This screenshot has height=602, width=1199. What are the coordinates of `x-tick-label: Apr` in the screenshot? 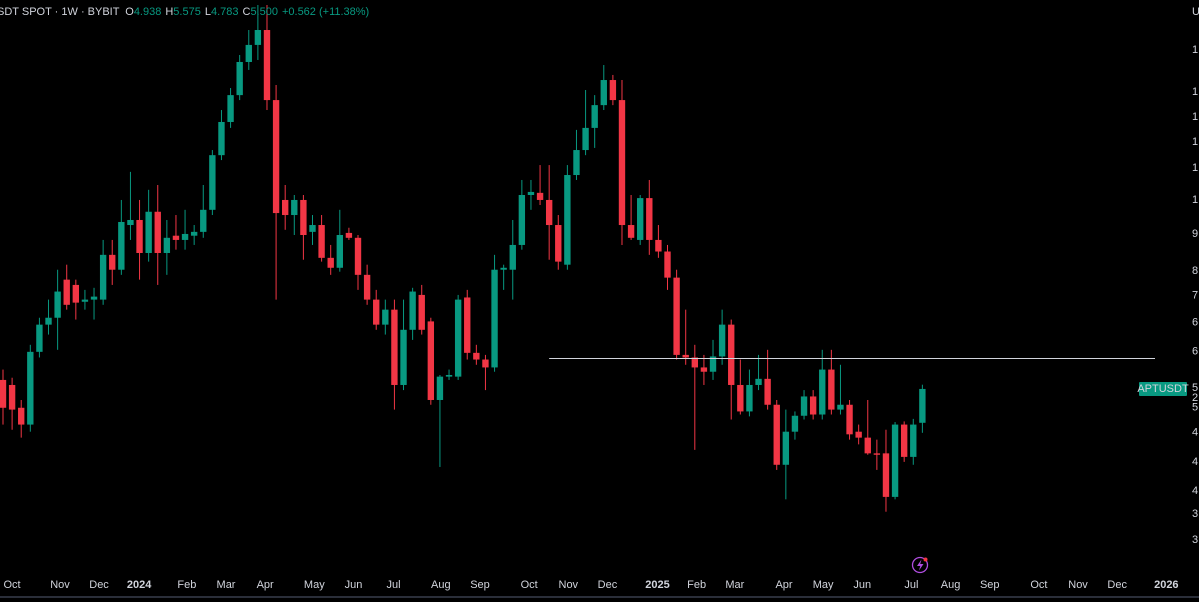 It's located at (265, 585).